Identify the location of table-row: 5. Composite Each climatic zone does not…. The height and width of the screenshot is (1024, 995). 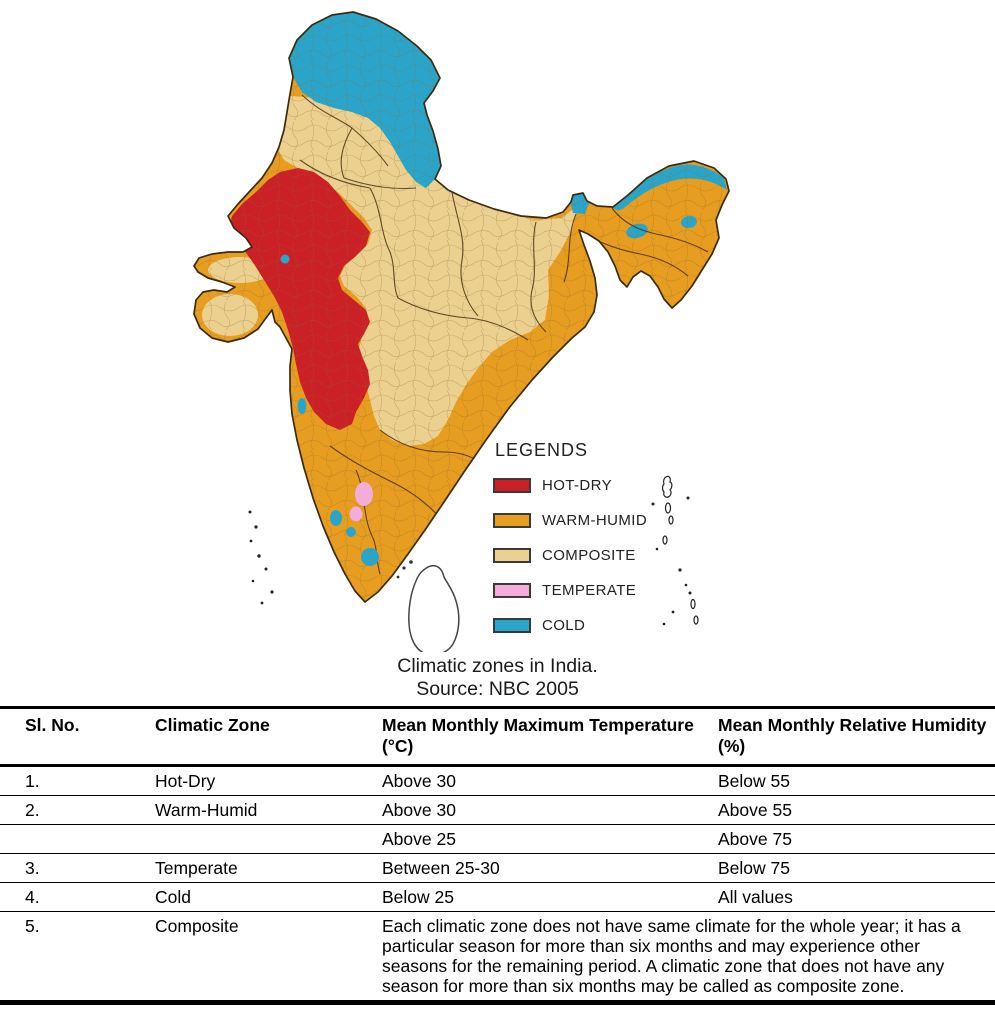
(497, 957).